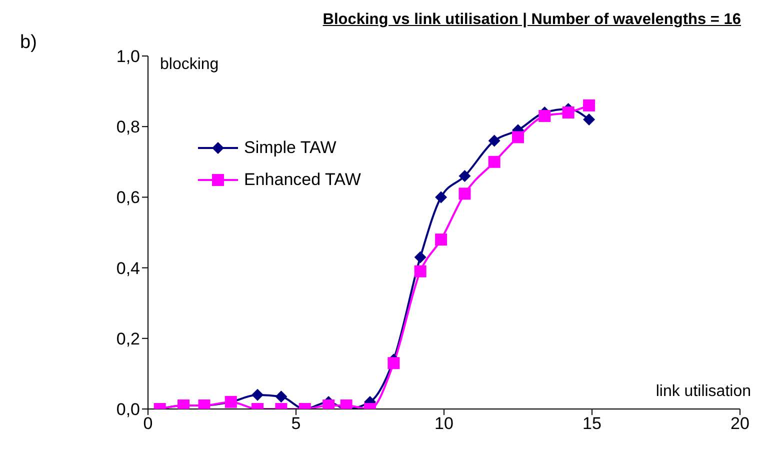 The height and width of the screenshot is (451, 761). Describe the element at coordinates (128, 338) in the screenshot. I see `y-tick-label: 0,2` at that location.